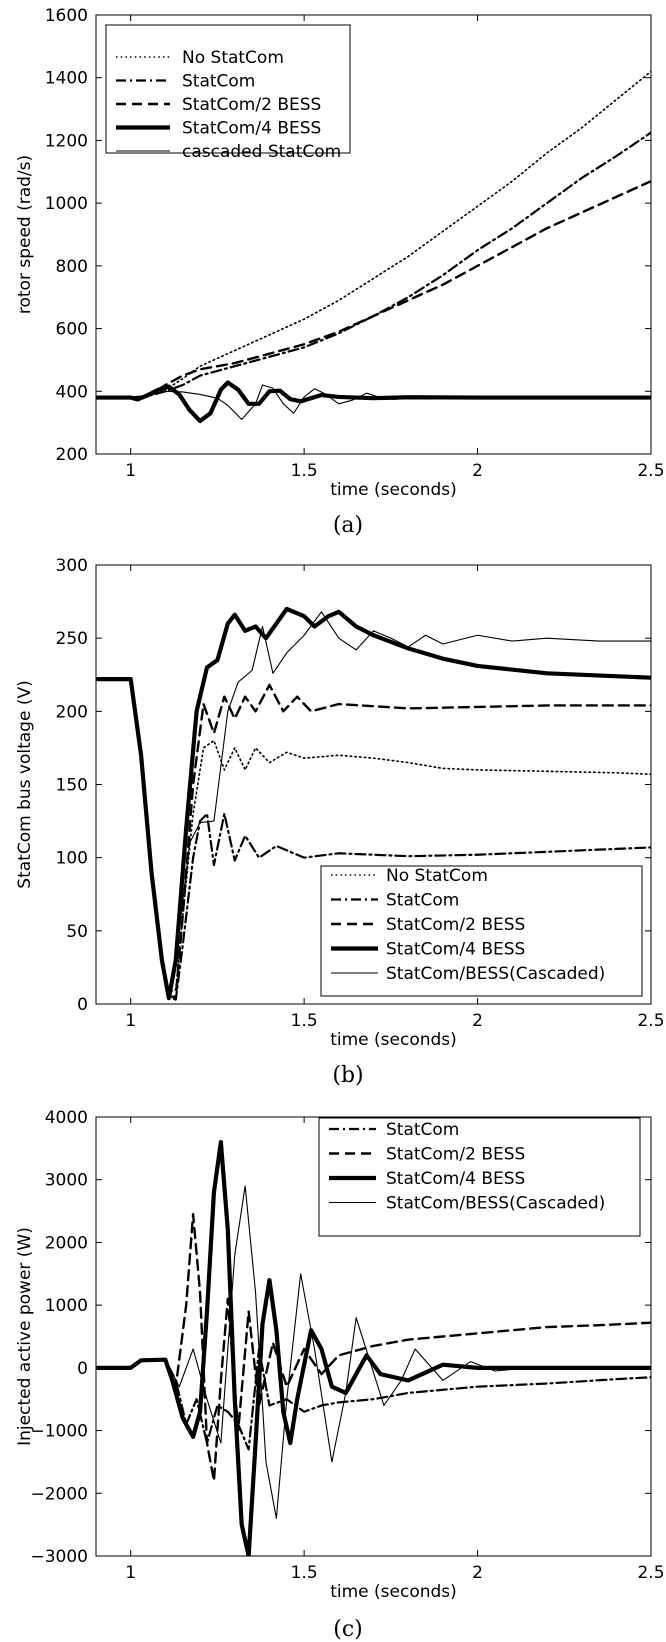 This screenshot has height=1642, width=666. Describe the element at coordinates (59, 1432) in the screenshot. I see `y-tick-label: −1000` at that location.